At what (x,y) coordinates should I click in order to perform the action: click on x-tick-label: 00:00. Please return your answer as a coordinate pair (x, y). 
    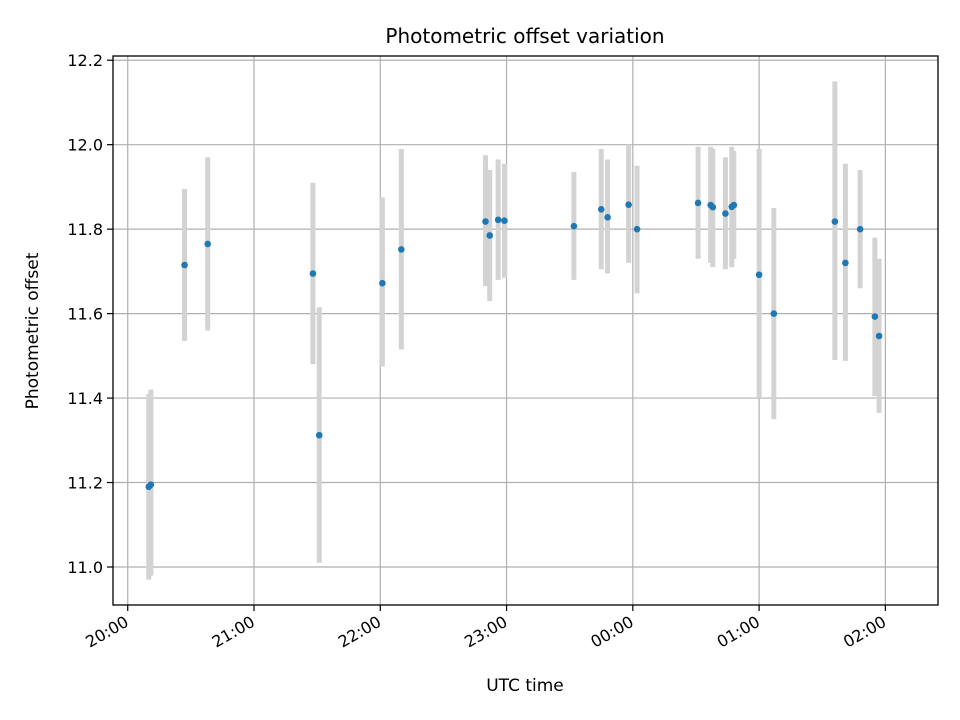
    Looking at the image, I should click on (611, 632).